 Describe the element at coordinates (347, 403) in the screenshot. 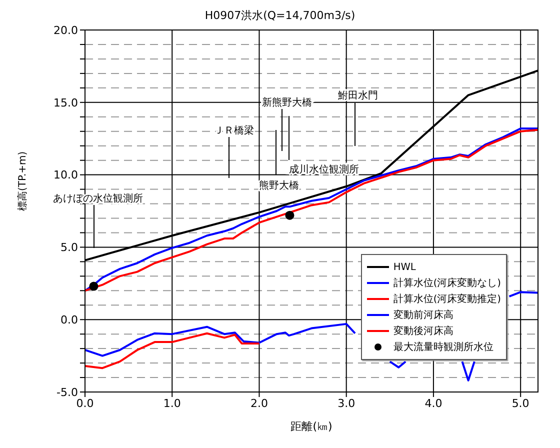

I see `x-tick-label: 3.0` at that location.